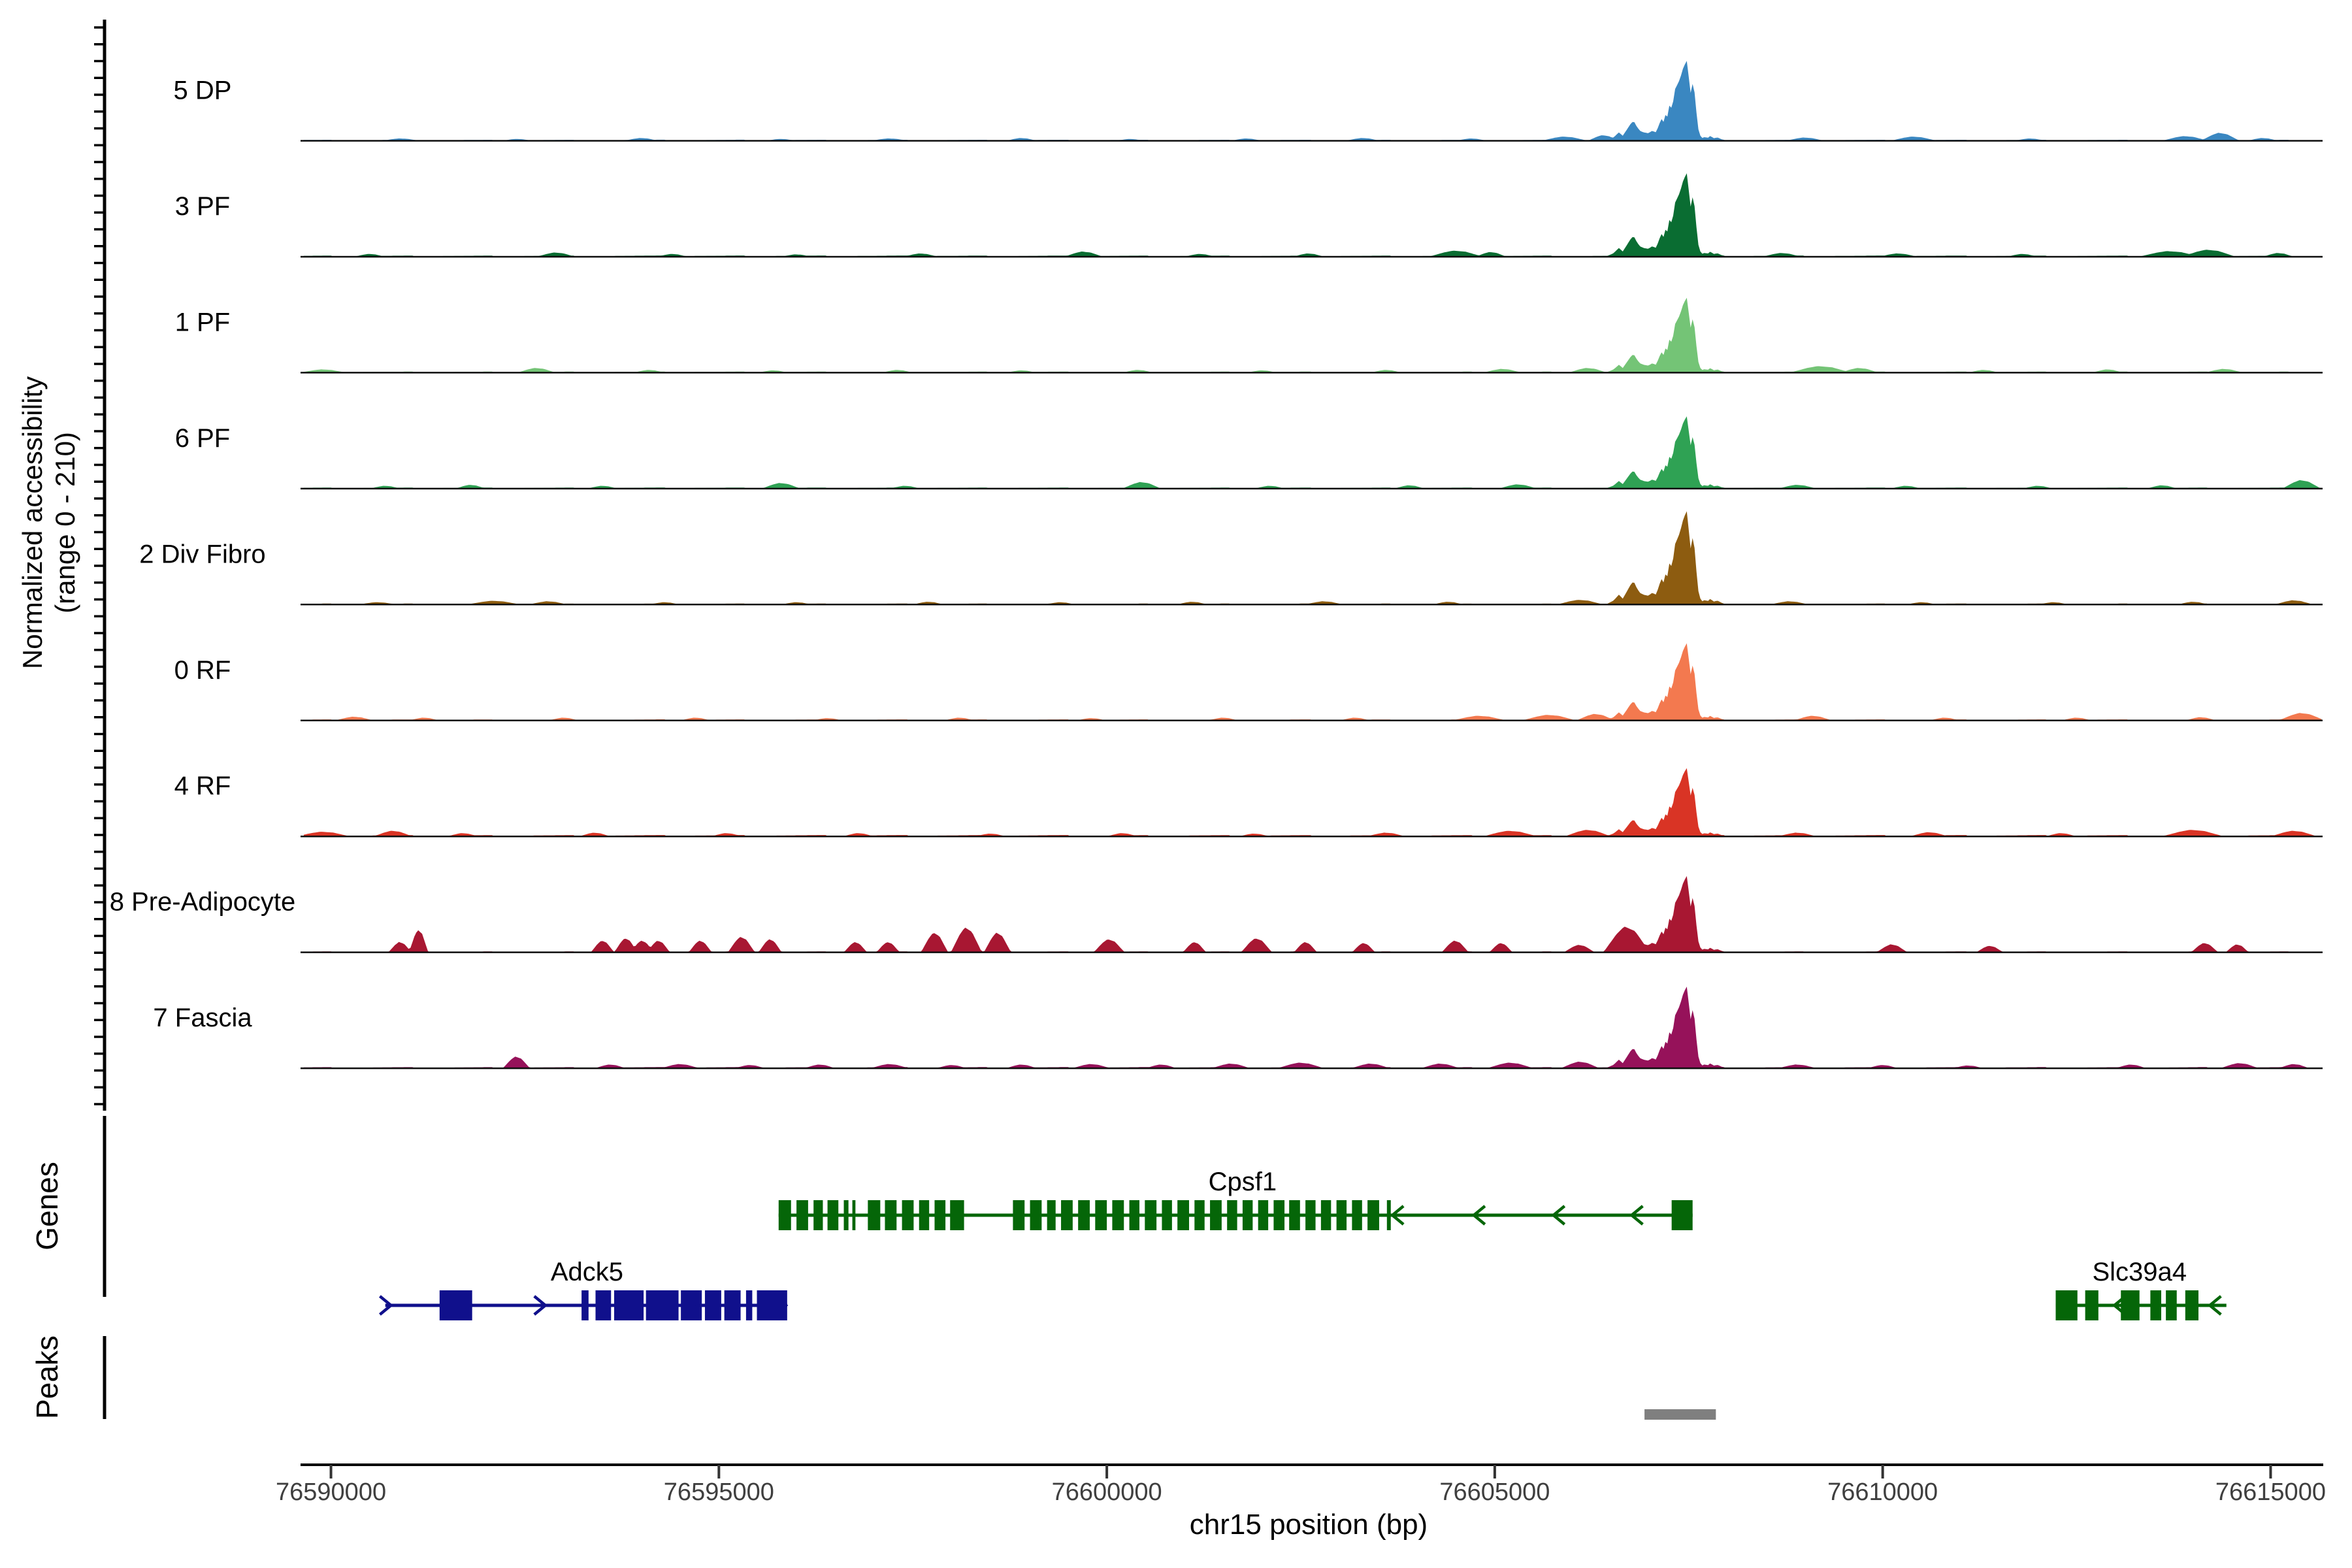  Describe the element at coordinates (202, 322) in the screenshot. I see `track-label: 1 PF` at that location.